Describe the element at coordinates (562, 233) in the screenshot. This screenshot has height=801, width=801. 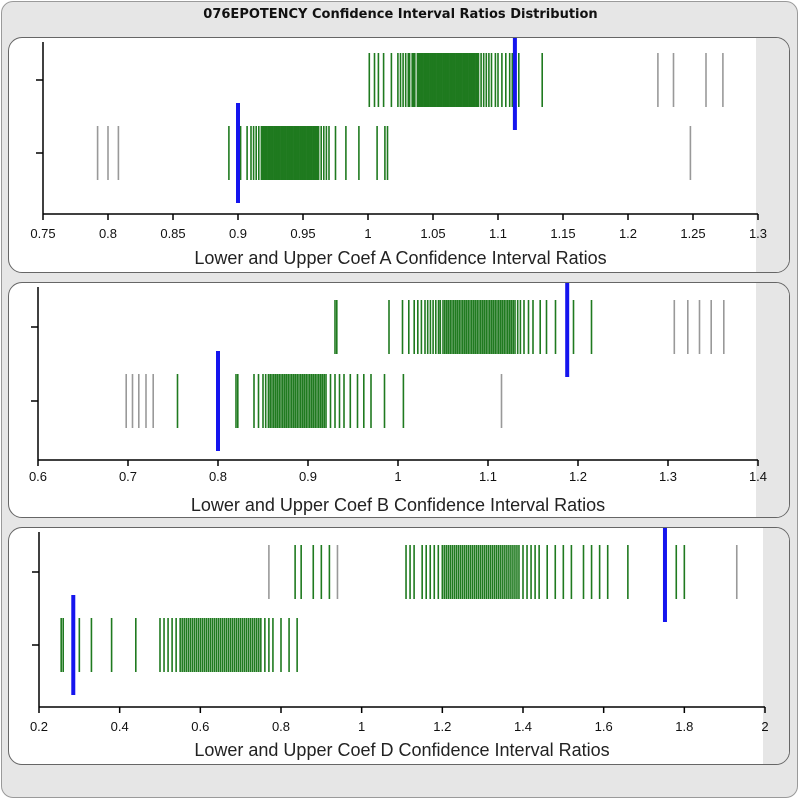
I see `x-tick-label: 1.15` at that location.